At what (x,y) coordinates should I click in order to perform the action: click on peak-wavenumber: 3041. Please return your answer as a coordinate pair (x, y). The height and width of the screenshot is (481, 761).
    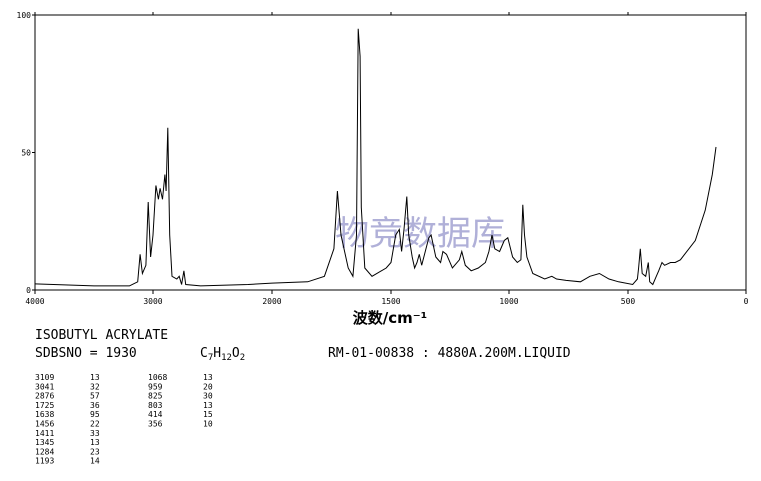
    Looking at the image, I should click on (44, 386).